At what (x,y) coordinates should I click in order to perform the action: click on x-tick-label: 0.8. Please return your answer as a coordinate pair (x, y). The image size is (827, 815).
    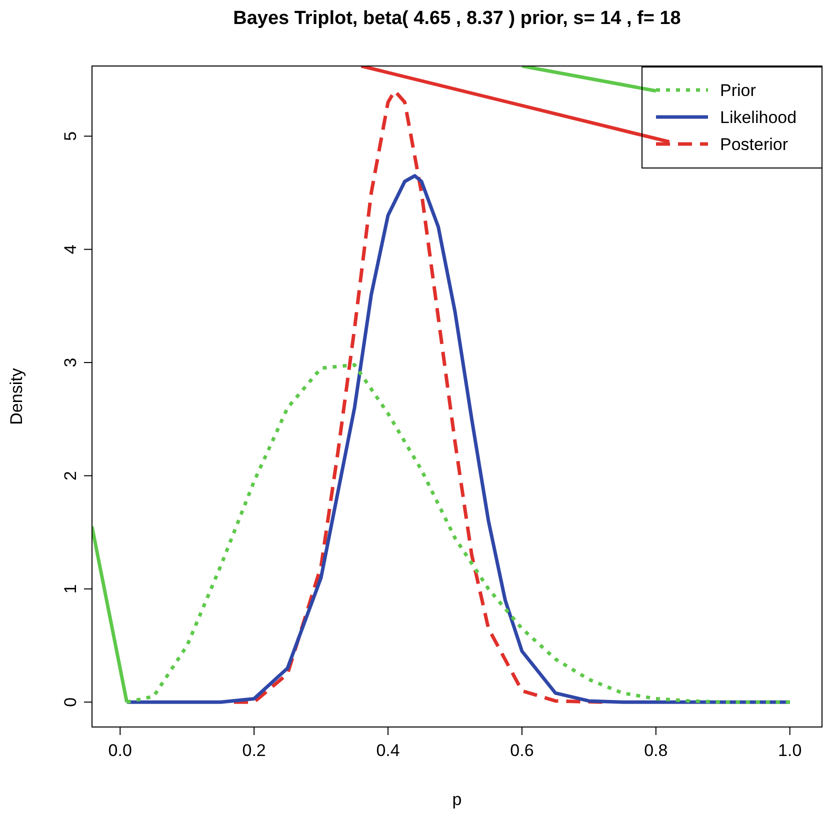
    Looking at the image, I should click on (656, 750).